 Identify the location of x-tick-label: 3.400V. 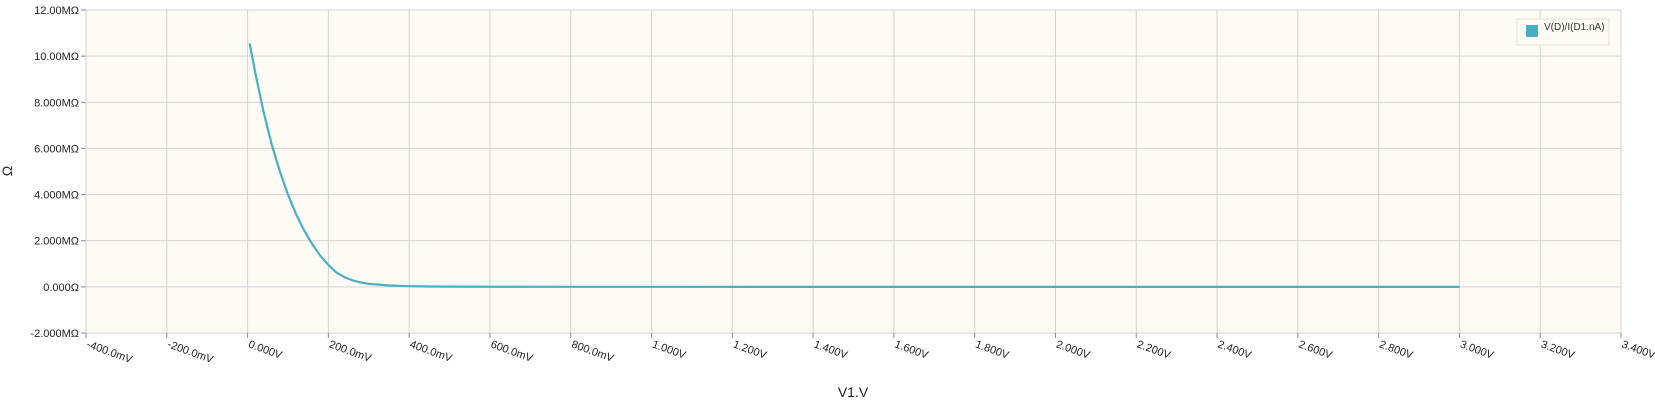
(1637, 350).